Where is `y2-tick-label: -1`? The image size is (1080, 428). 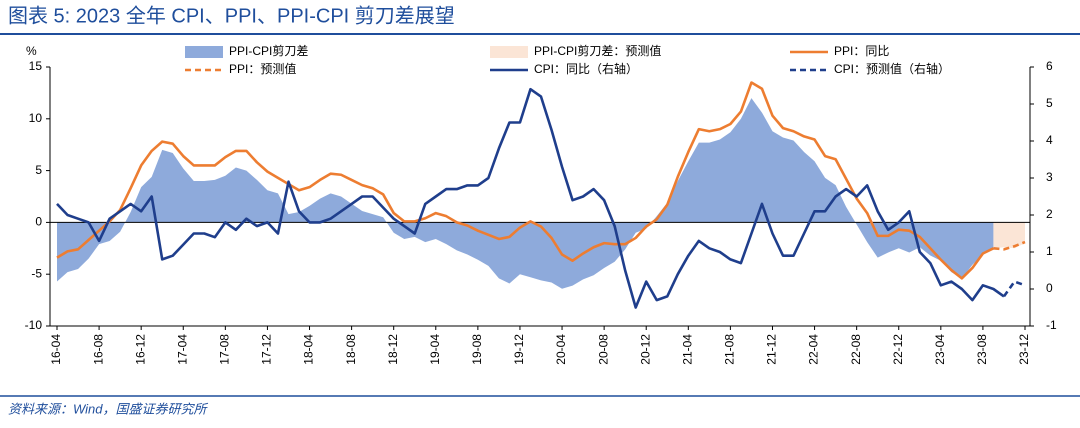
y2-tick-label: -1 is located at coordinates (1051, 325).